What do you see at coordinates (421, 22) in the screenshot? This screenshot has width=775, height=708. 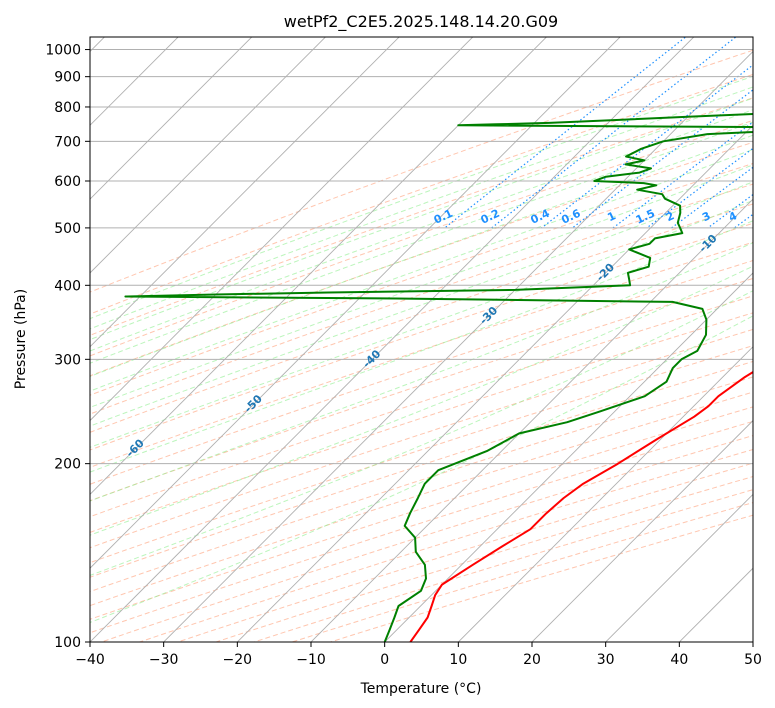 I see `chart-title: wetPf2_C2E5.2025.148.14.20.G09` at bounding box center [421, 22].